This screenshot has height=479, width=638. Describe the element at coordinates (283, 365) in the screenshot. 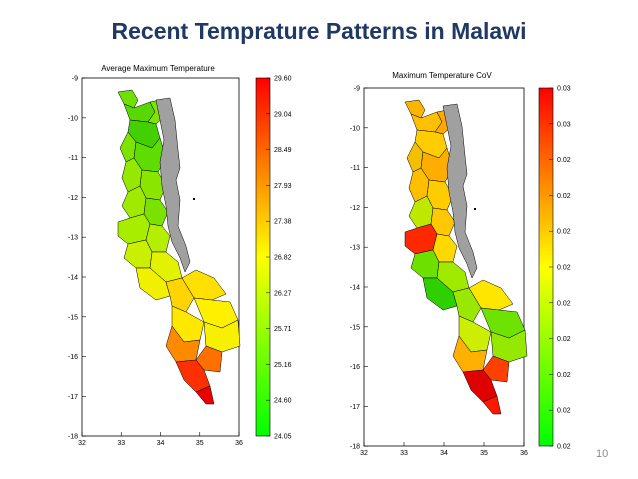

I see `colorbar-label: 25.16` at that location.